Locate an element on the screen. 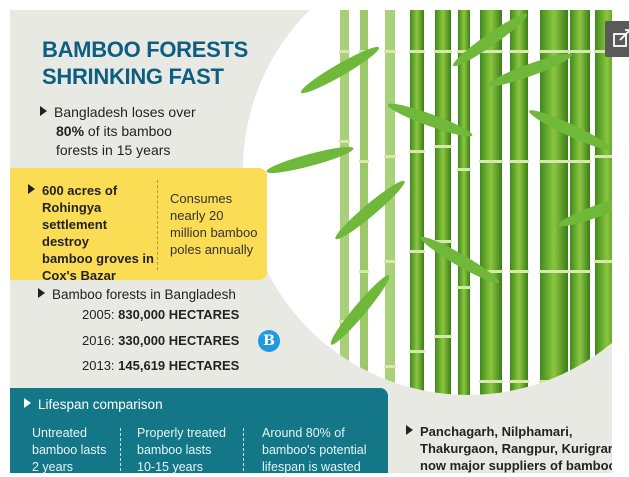 Image resolution: width=629 pixels, height=477 pixels. line: now major suppliers of bamboo is located at coordinates (516, 465).